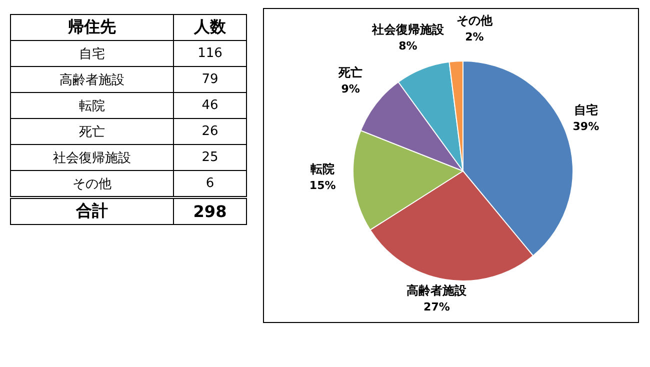  What do you see at coordinates (408, 46) in the screenshot?
I see `data-label: 8%` at bounding box center [408, 46].